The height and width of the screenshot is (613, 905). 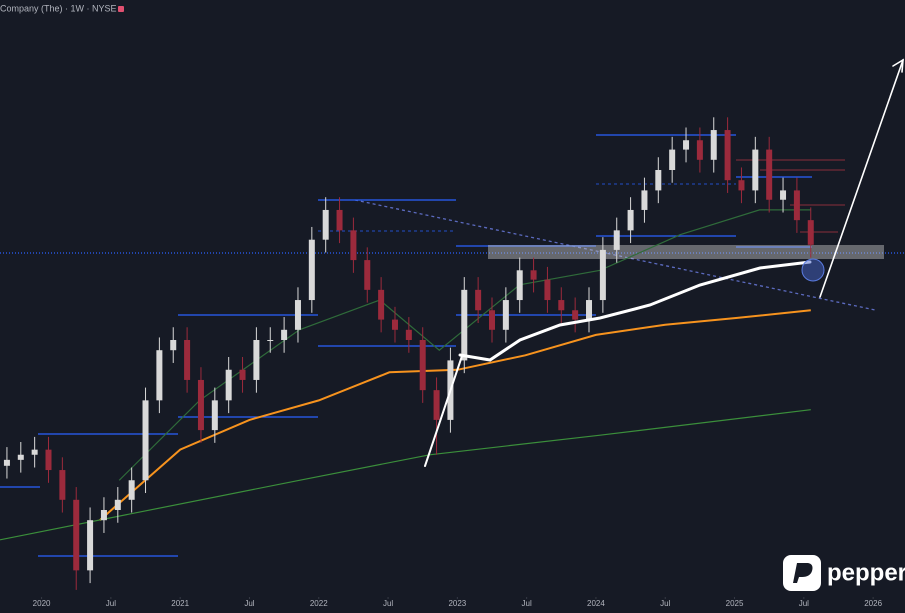 What do you see at coordinates (319, 603) in the screenshot?
I see `x-tick-label: 2022` at bounding box center [319, 603].